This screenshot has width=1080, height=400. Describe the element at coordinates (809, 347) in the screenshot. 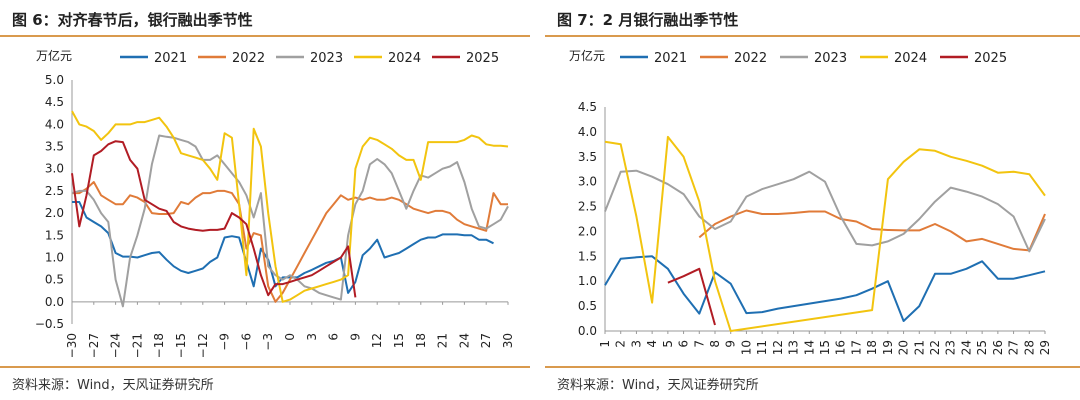

I see `x-tick-label: 14` at that location.